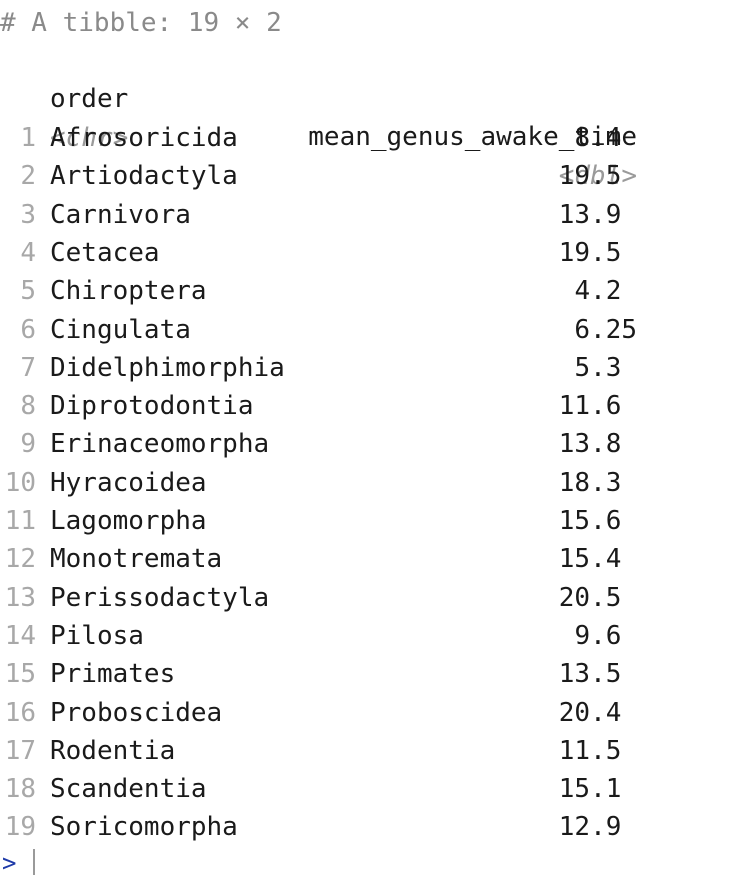  I want to click on row-number: 16, so click(20, 712).